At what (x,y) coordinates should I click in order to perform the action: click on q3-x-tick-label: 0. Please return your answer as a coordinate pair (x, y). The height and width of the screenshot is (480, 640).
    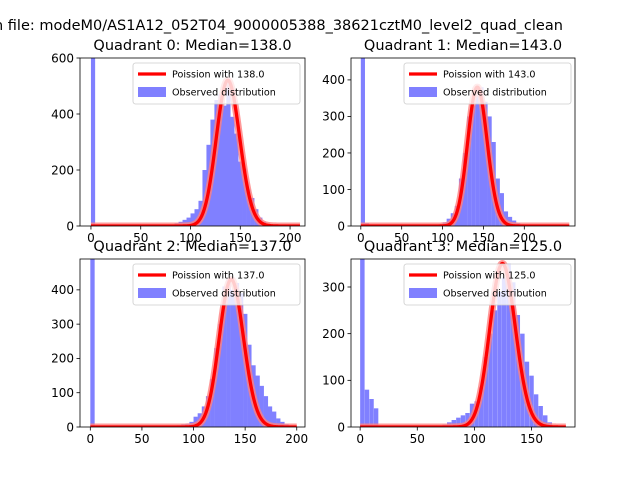
    Looking at the image, I should click on (360, 439).